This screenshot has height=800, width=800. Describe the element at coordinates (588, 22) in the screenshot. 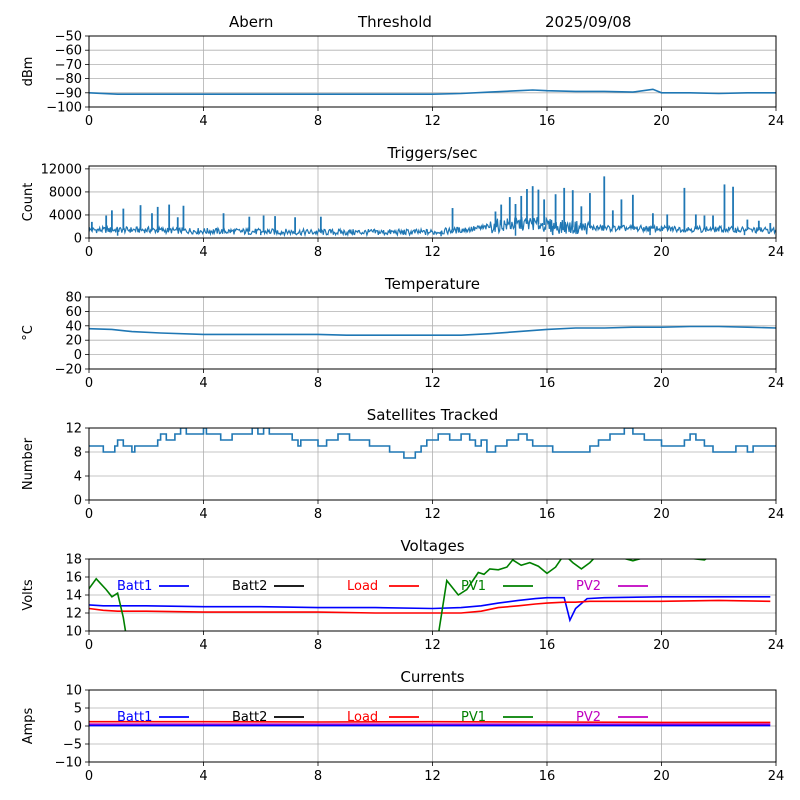

I see `date-label: 2025/09/08` at that location.